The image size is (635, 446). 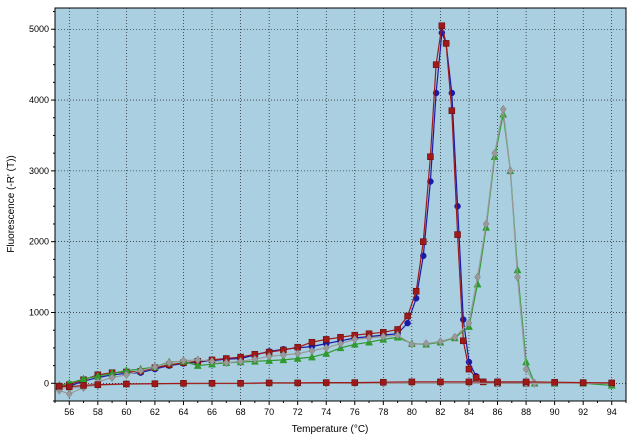 What do you see at coordinates (469, 412) in the screenshot?
I see `x-tick-label: 84` at bounding box center [469, 412].